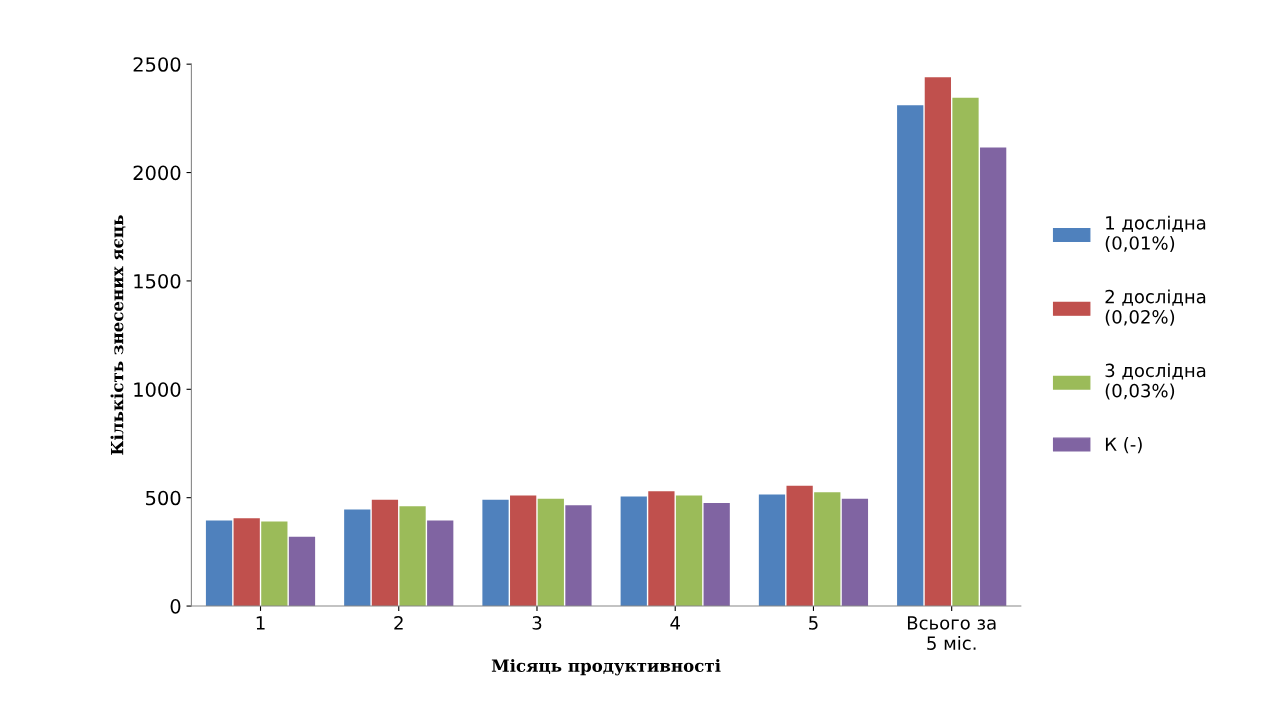 Image resolution: width=1276 pixels, height=713 pixels. I want to click on y-tick-label: 2000, so click(157, 173).